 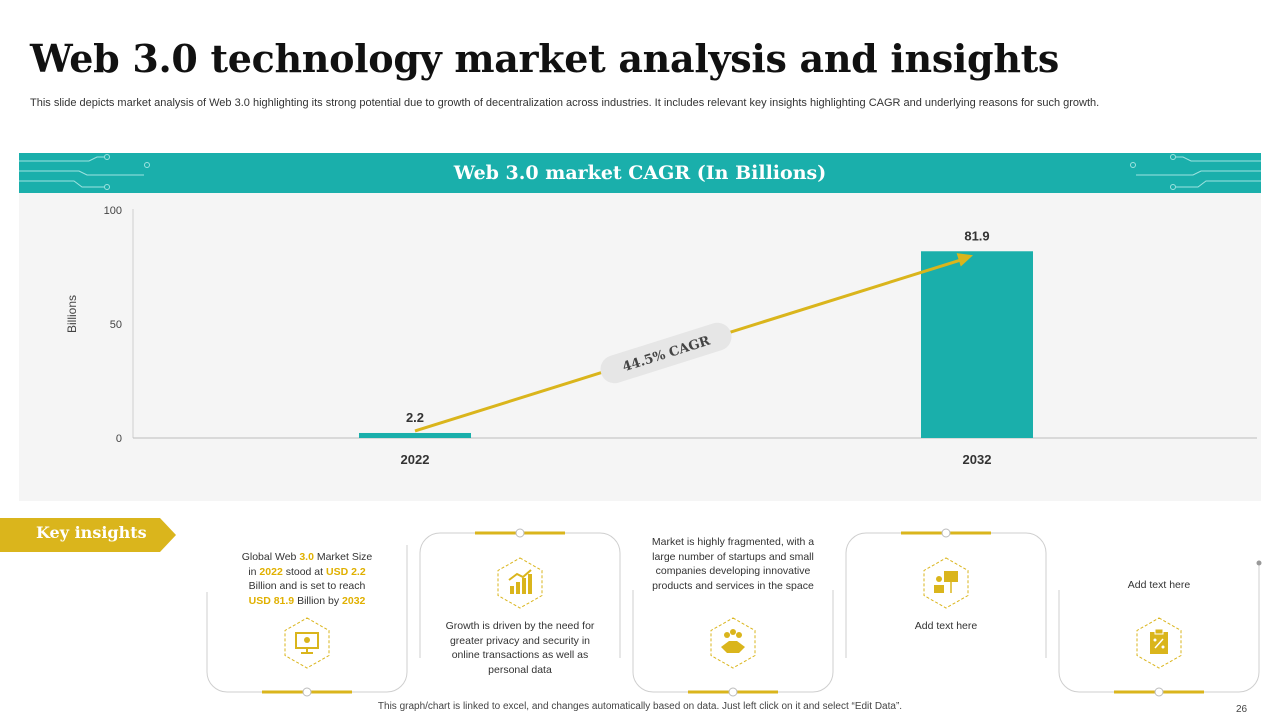 I want to click on growth-chart-icon, so click(x=520, y=583).